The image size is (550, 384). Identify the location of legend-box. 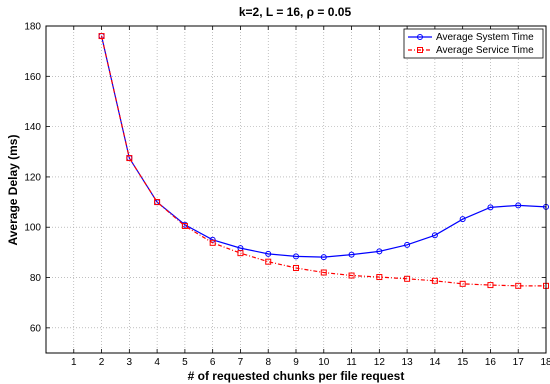
(473, 43).